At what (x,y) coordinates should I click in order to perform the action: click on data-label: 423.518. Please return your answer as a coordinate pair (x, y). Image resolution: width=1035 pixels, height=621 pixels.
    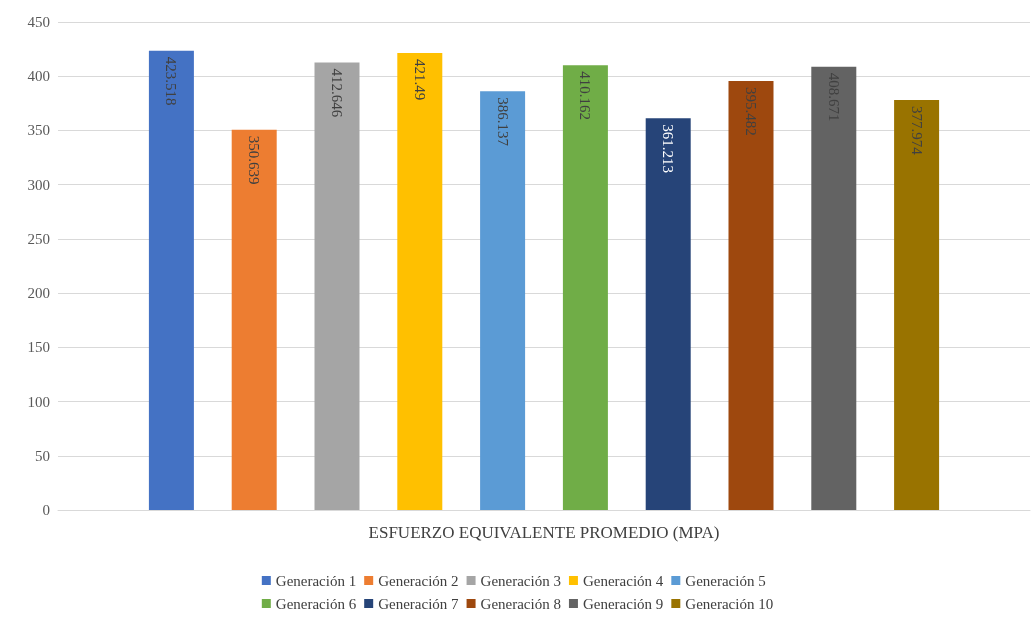
    Looking at the image, I should click on (171, 81).